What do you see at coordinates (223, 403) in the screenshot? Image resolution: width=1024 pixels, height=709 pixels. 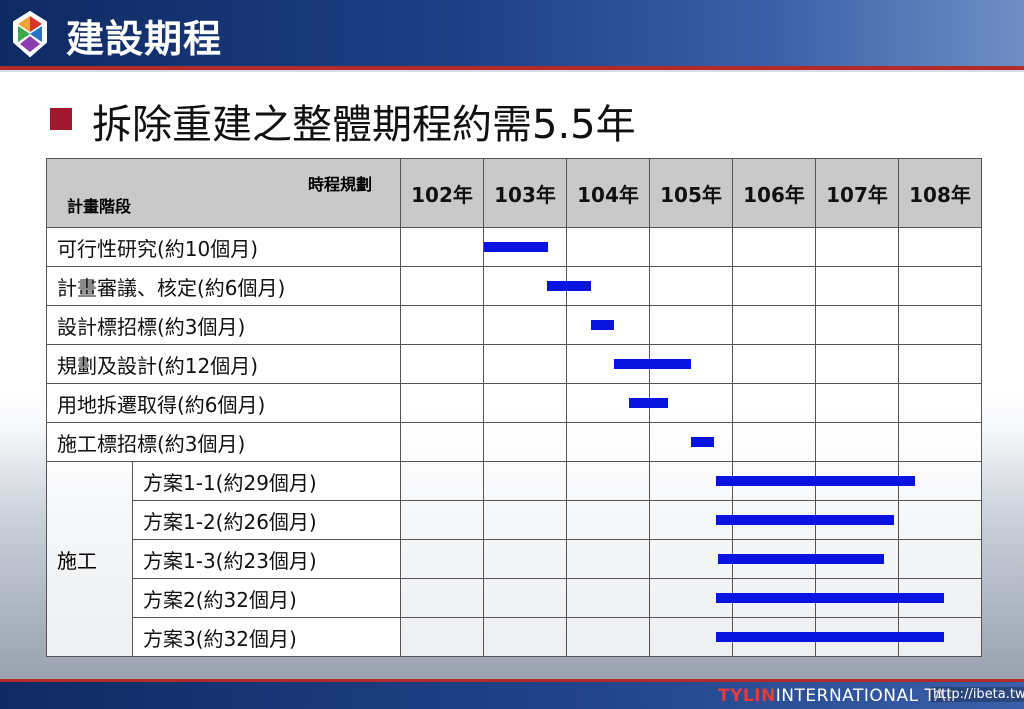 I see `task-label: 用地拆遷取得(約6個月)` at bounding box center [223, 403].